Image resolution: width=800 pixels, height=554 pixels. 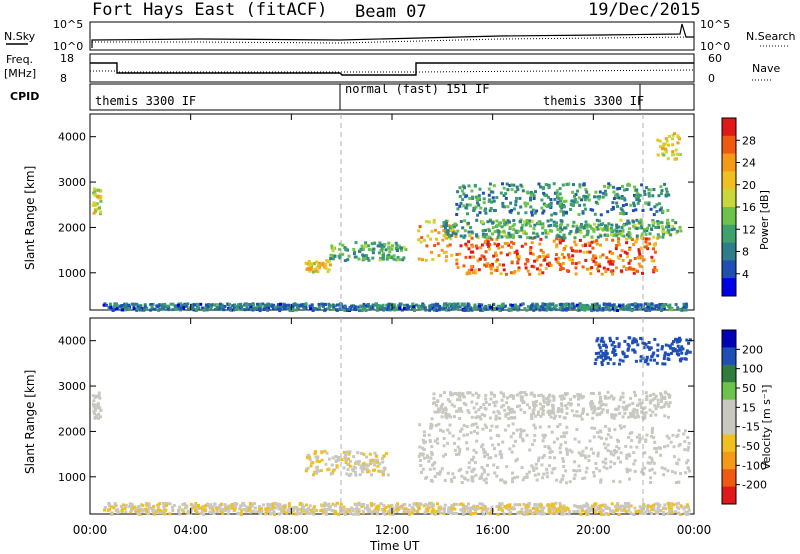 What do you see at coordinates (392, 68) in the screenshot?
I see `freq-panel: Freq. [MHz] 18 8 60 0 Nave` at bounding box center [392, 68].